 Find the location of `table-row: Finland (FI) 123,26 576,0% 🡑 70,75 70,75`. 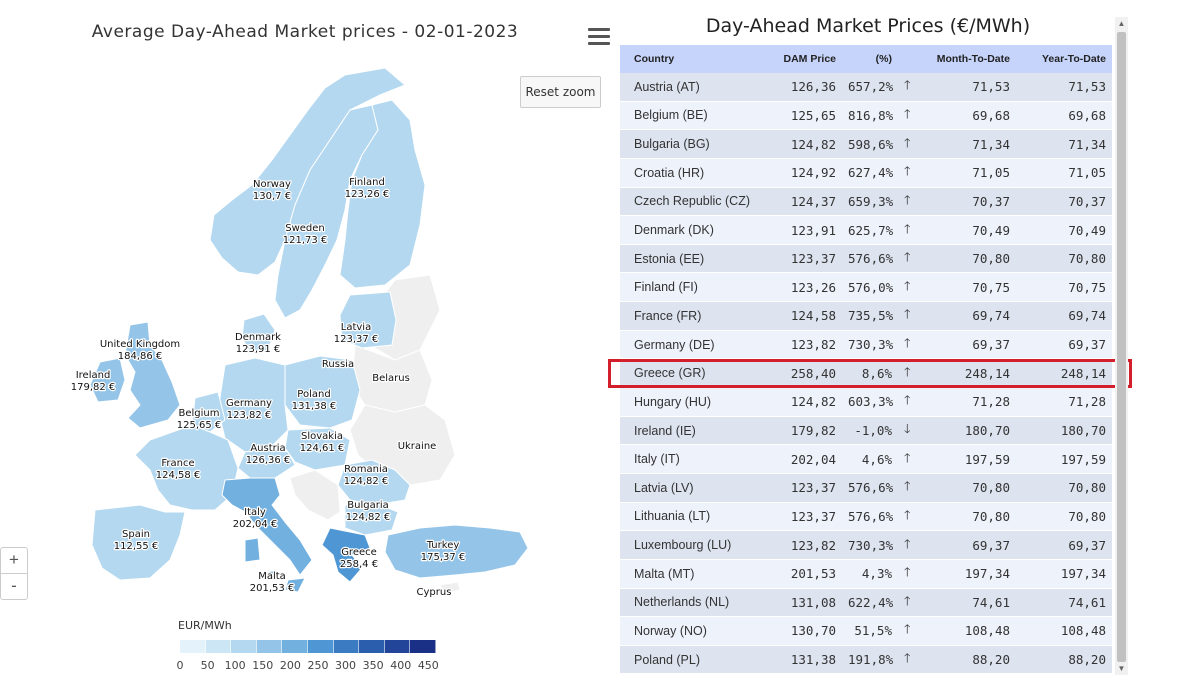

table-row: Finland (FI) 123,26 576,0% 🡑 70,75 70,75 is located at coordinates (866, 287).